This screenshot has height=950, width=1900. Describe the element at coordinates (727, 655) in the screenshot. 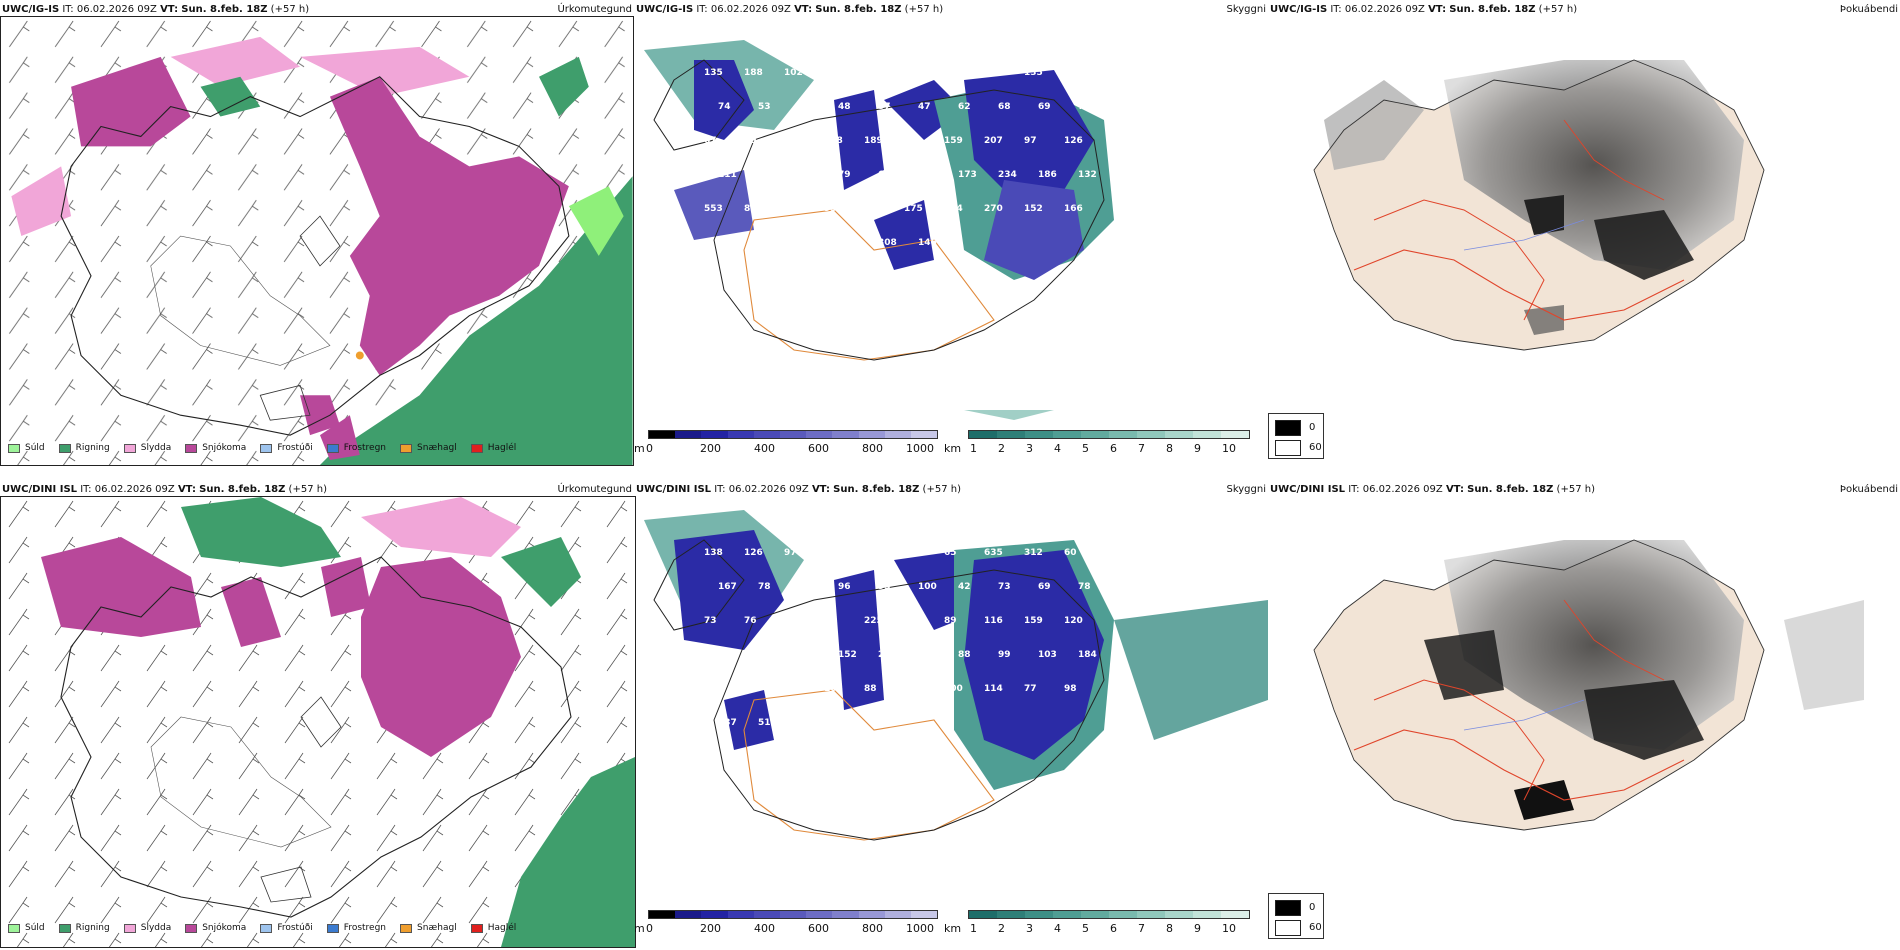

I see `cloud-base-label: 132` at that location.